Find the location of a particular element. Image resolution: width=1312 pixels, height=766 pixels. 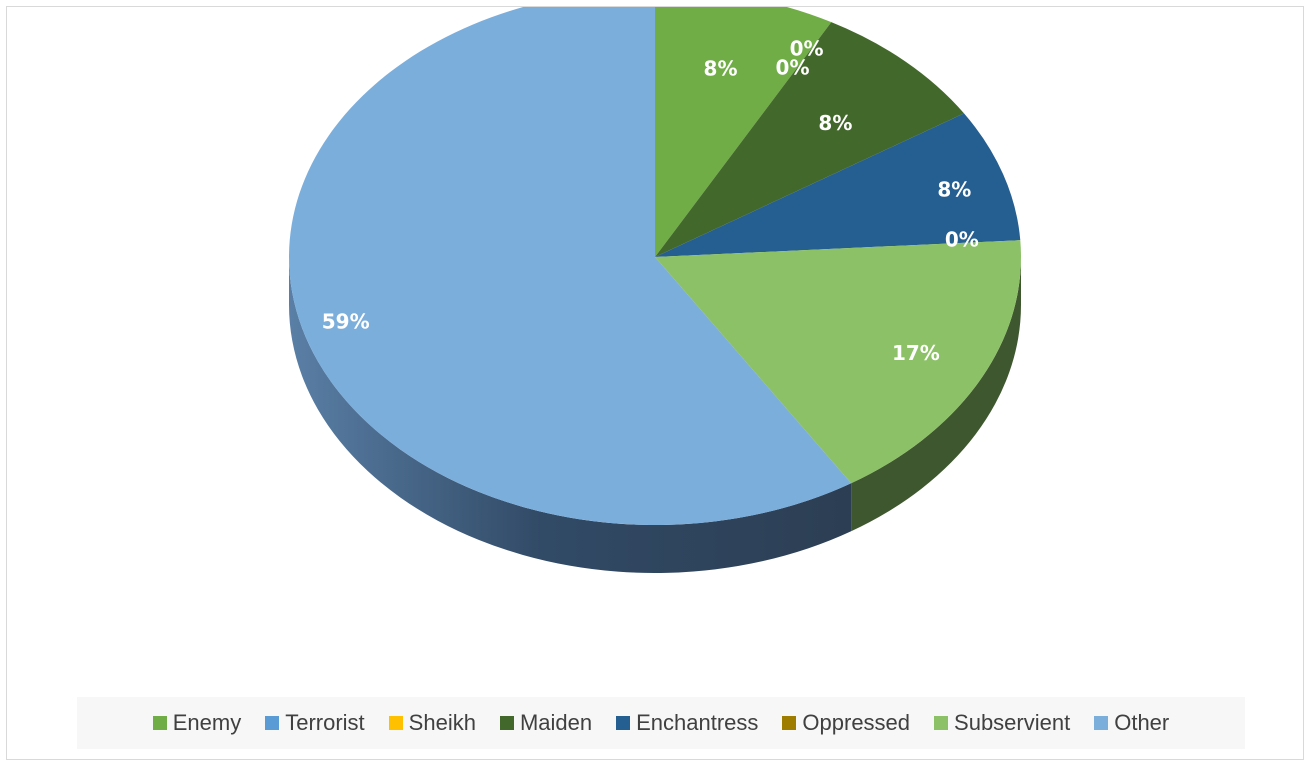

legend-item-oppressed: Oppressed is located at coordinates (846, 723).